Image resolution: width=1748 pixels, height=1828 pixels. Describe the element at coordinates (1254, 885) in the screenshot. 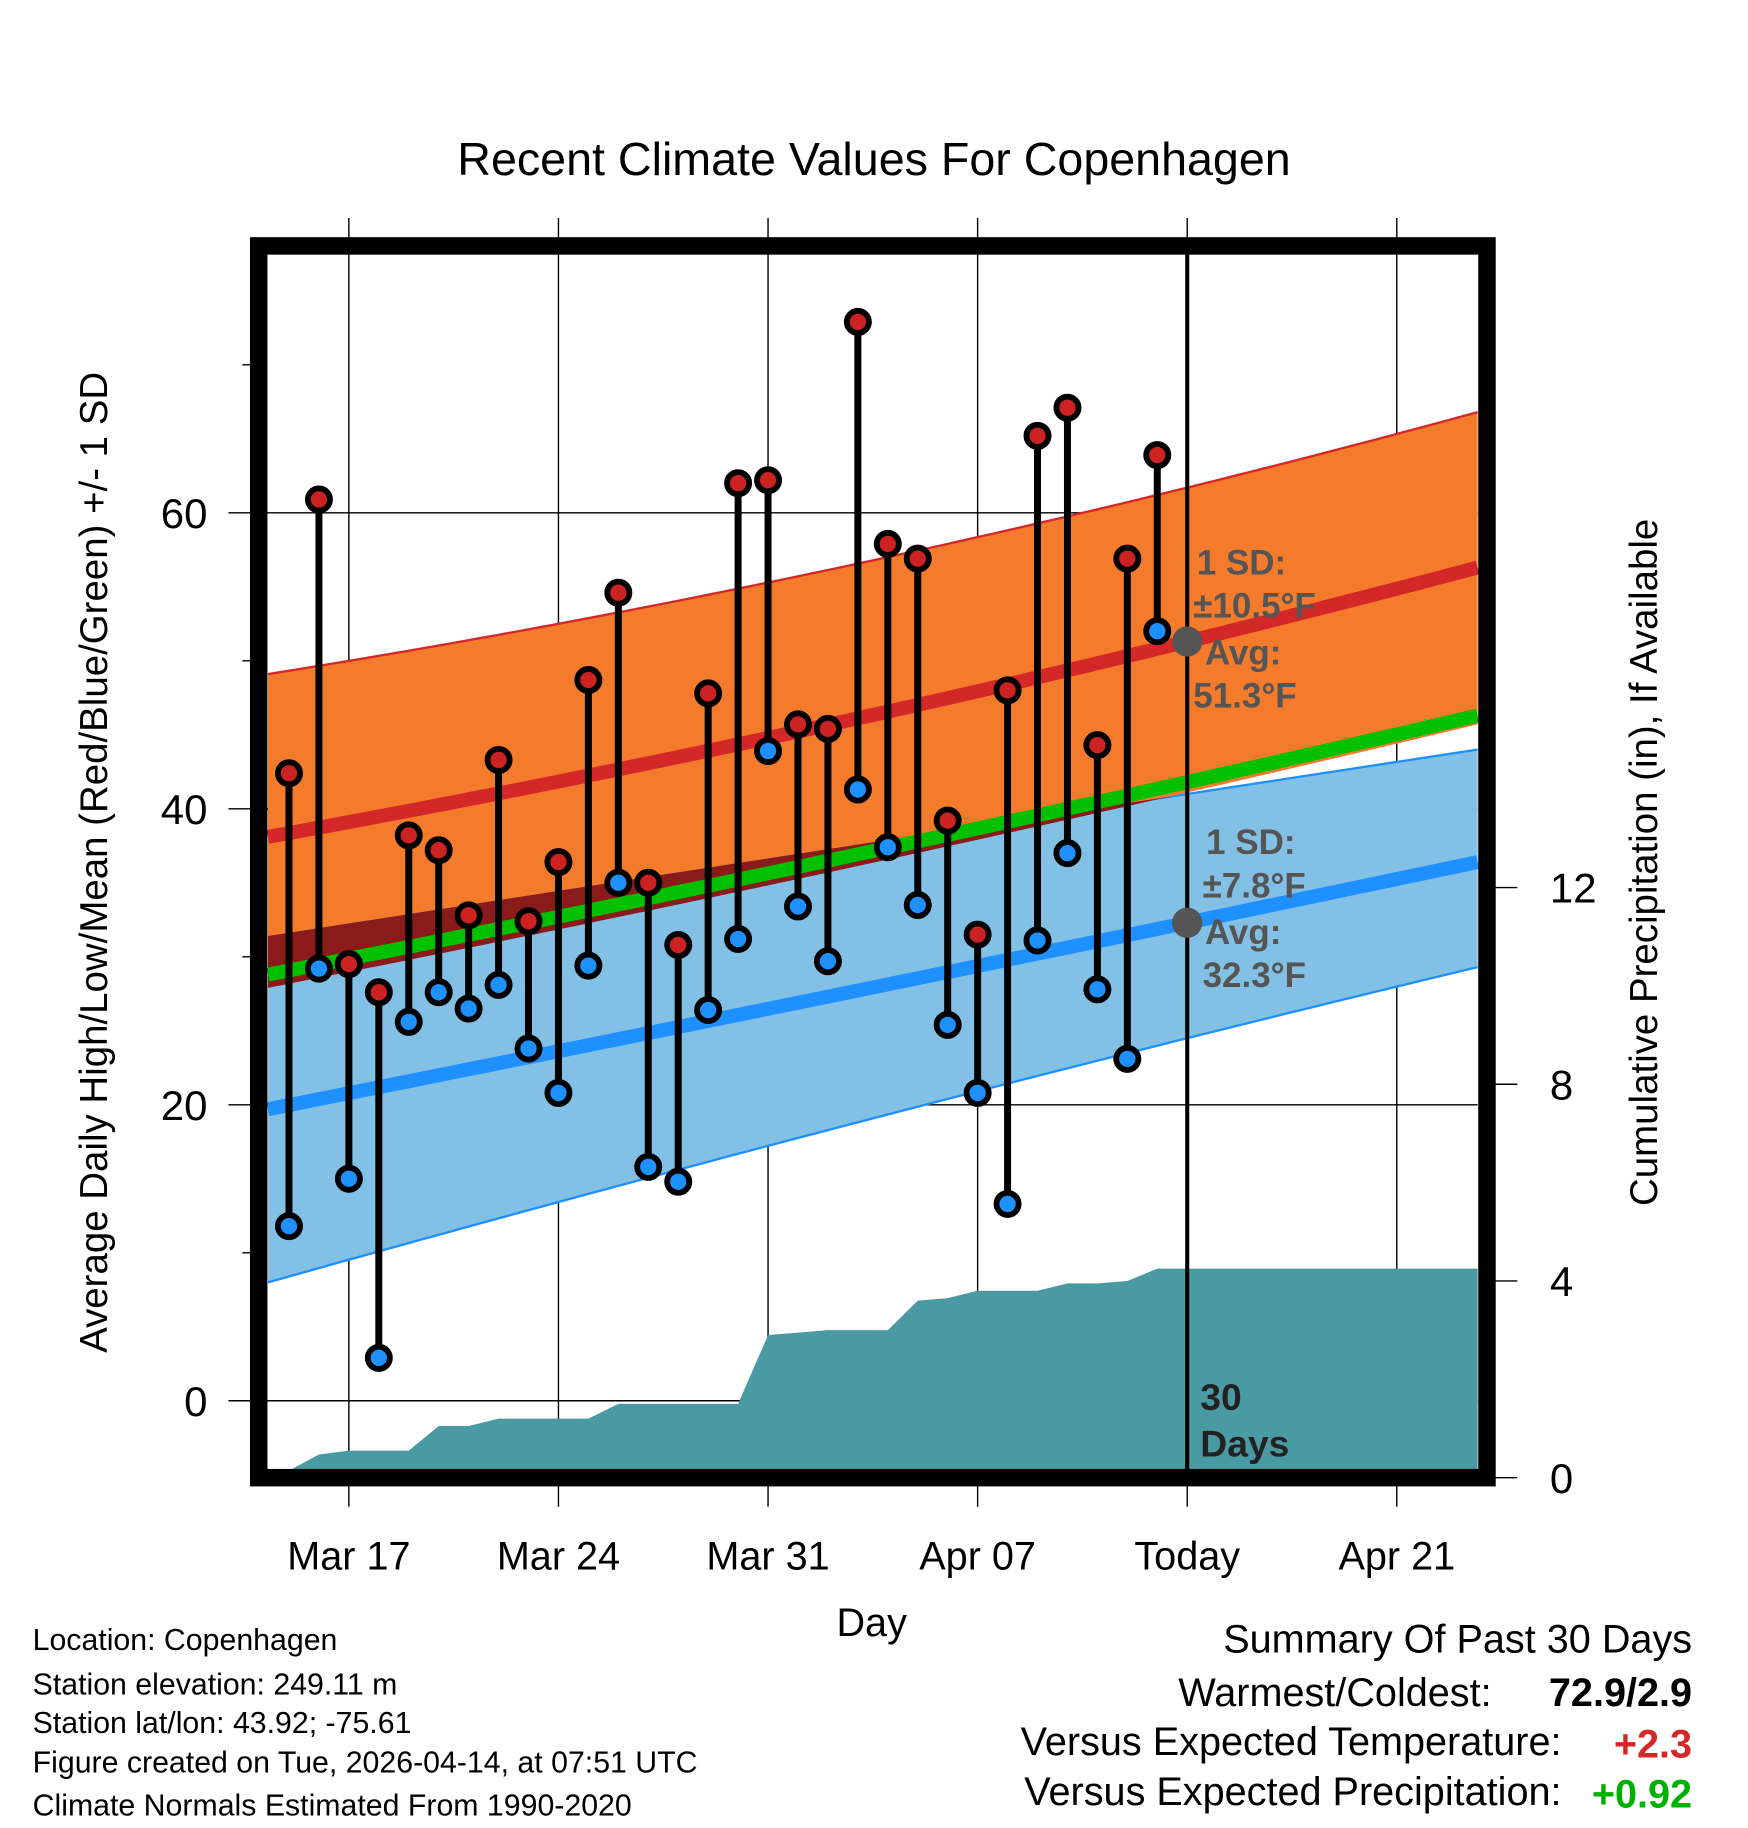

I see `sd-annotation: ±7.8°F` at that location.